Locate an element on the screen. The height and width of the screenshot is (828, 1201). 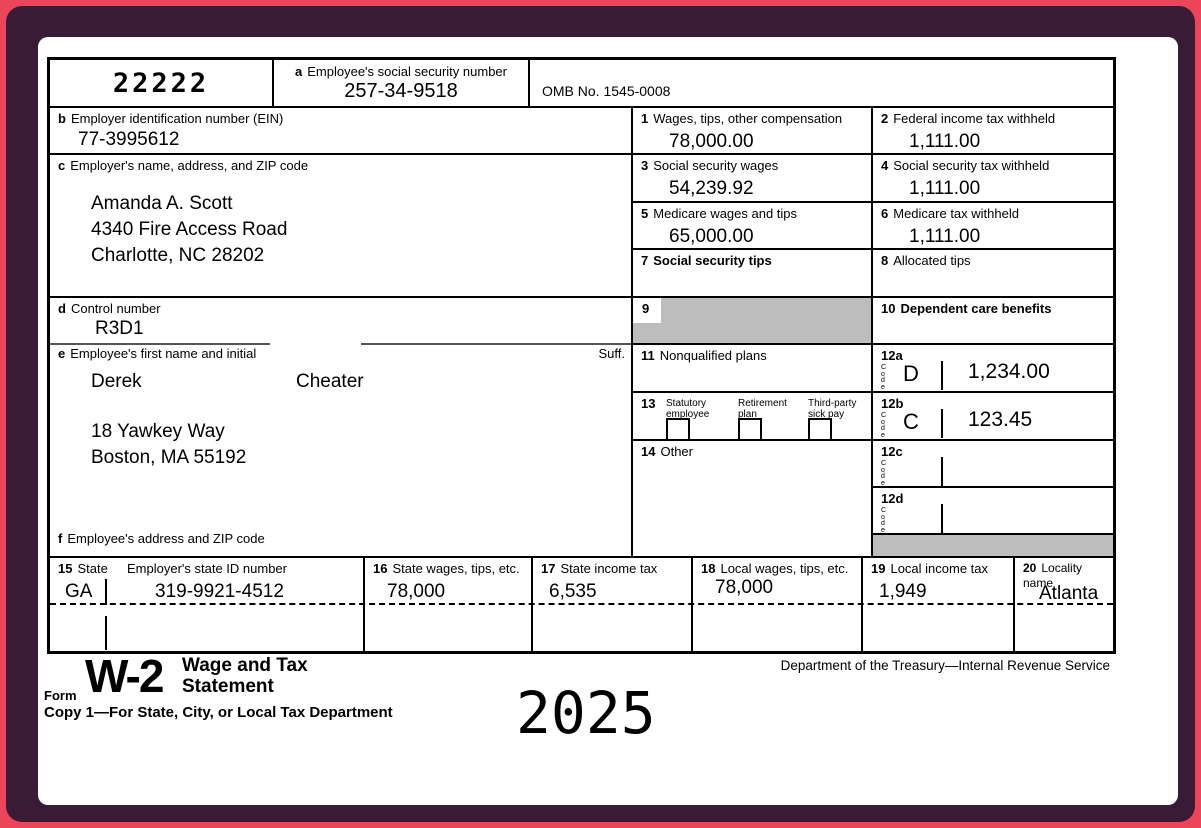
box-e-label-row: e Employee's first name and initial Suff. is located at coordinates (341, 353).